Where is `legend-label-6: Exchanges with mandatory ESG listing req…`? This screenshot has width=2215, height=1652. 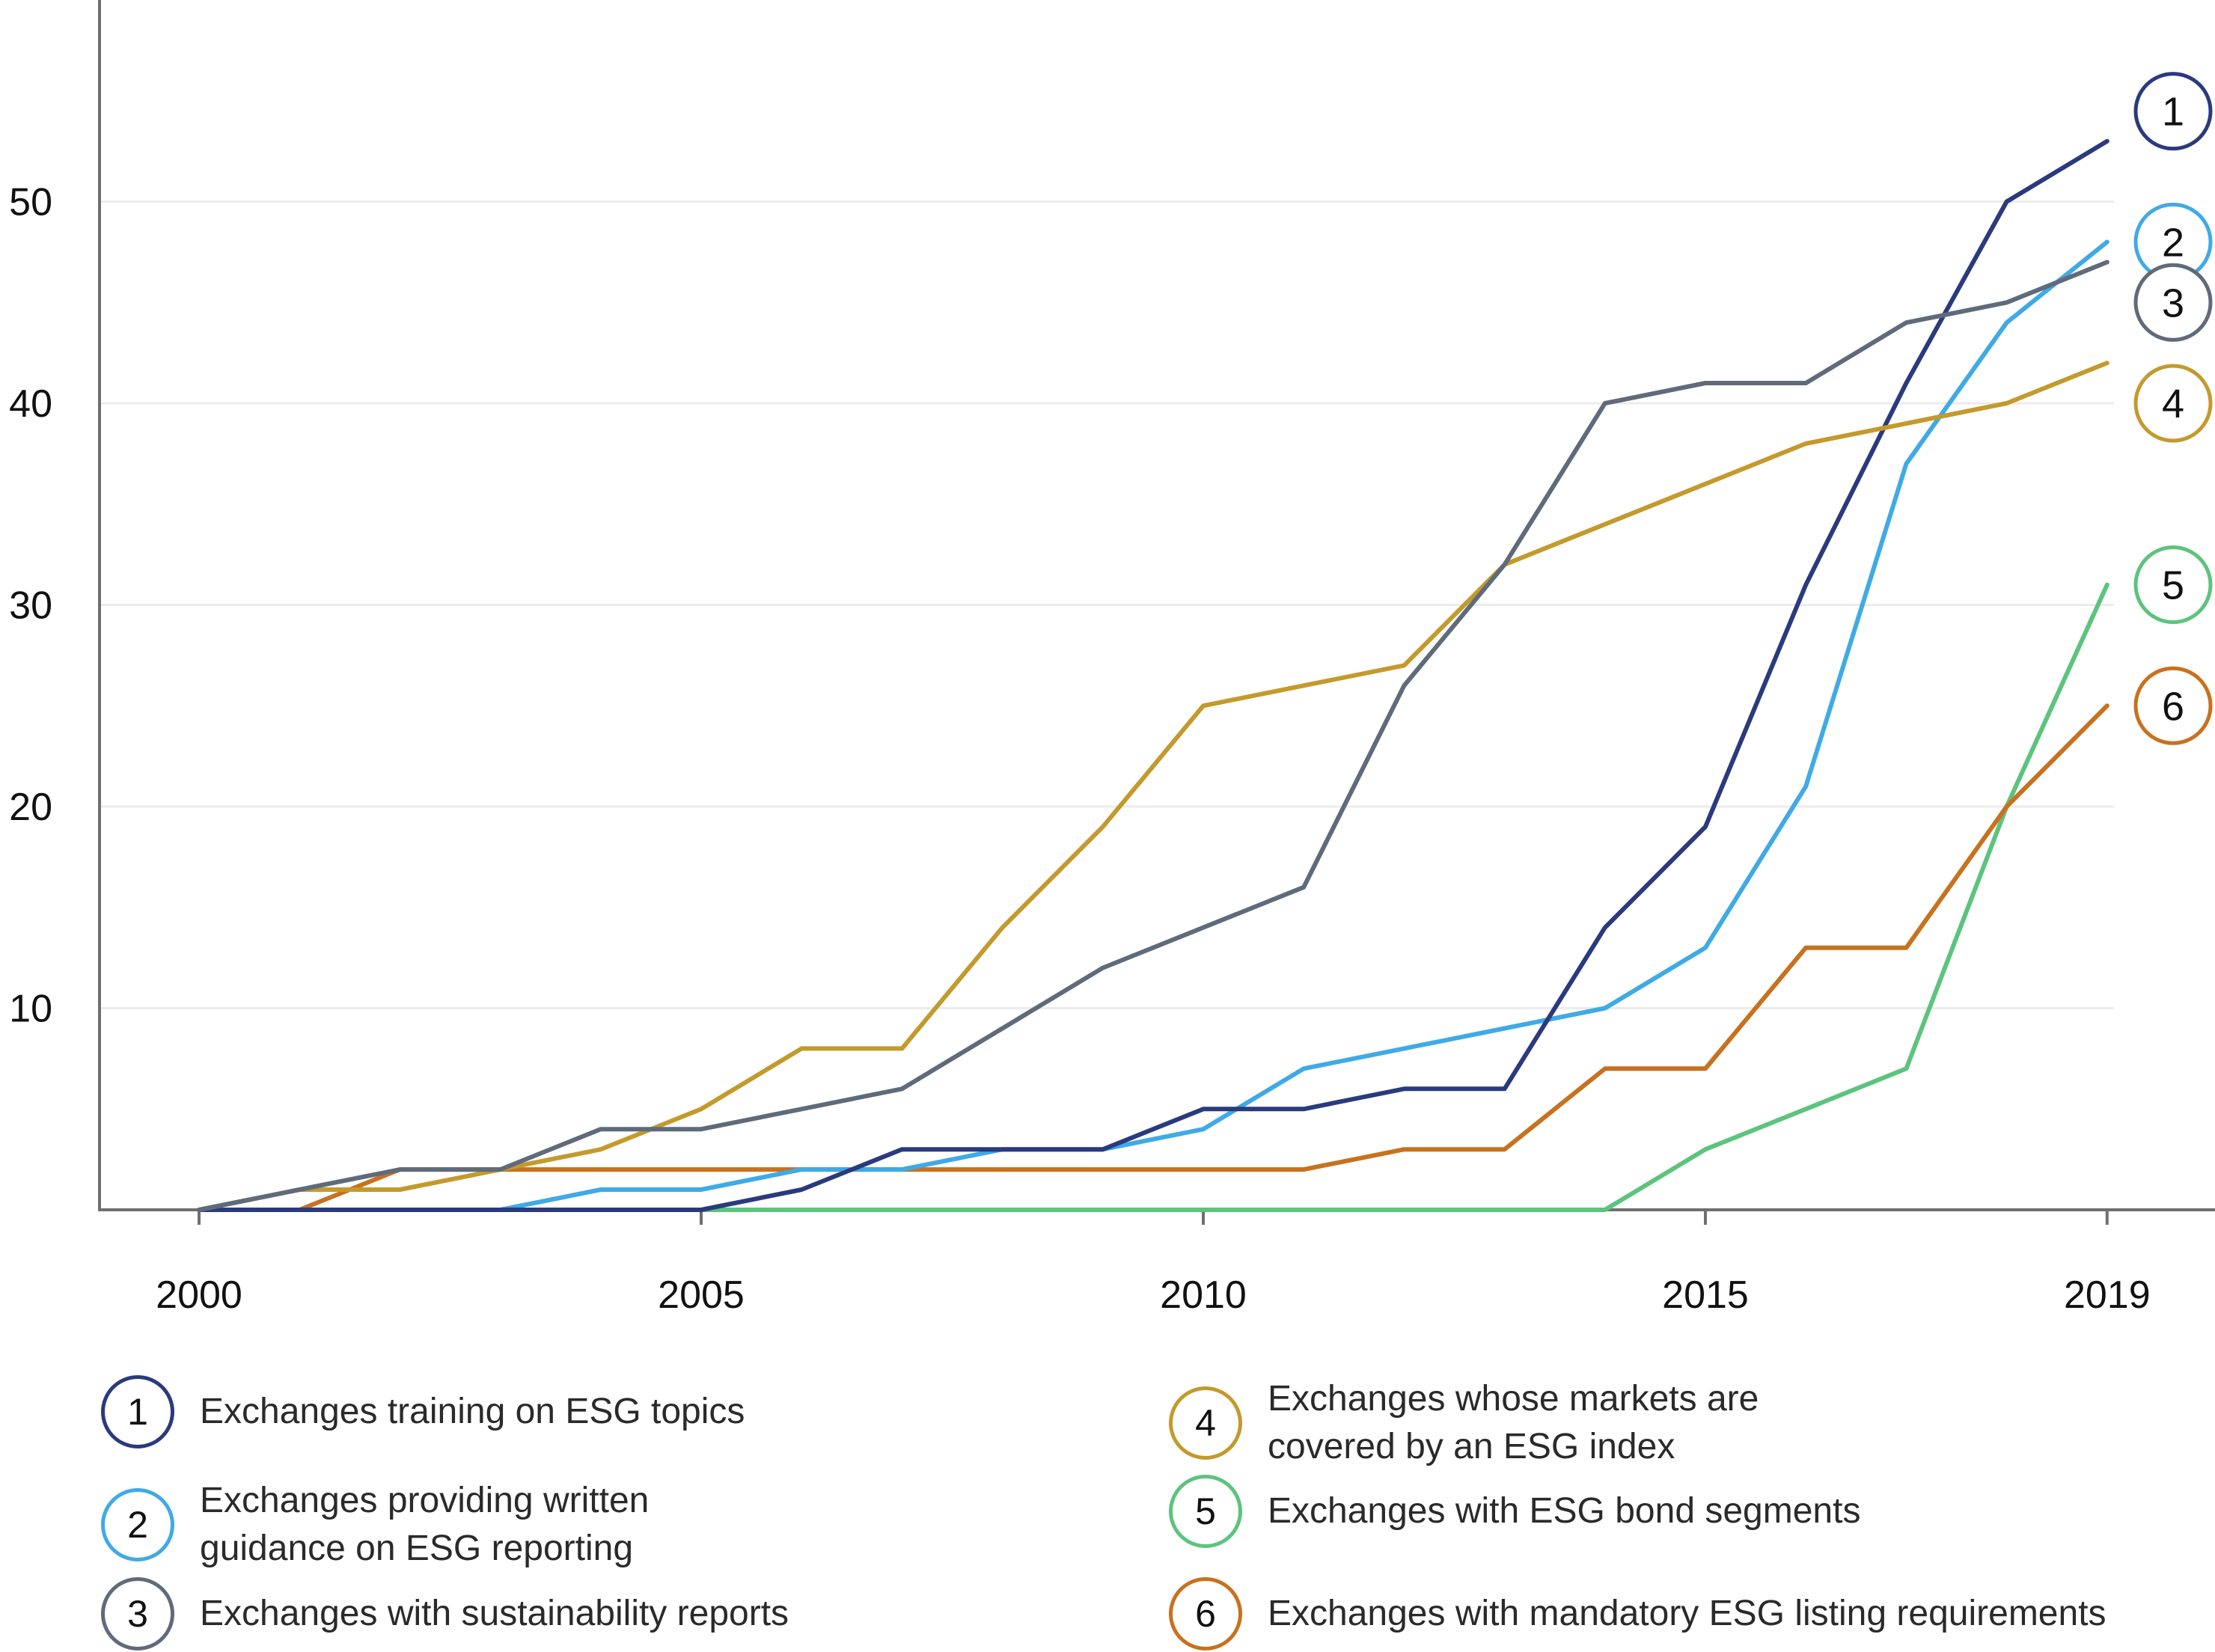 legend-label-6: Exchanges with mandatory ESG listing req… is located at coordinates (1741, 1614).